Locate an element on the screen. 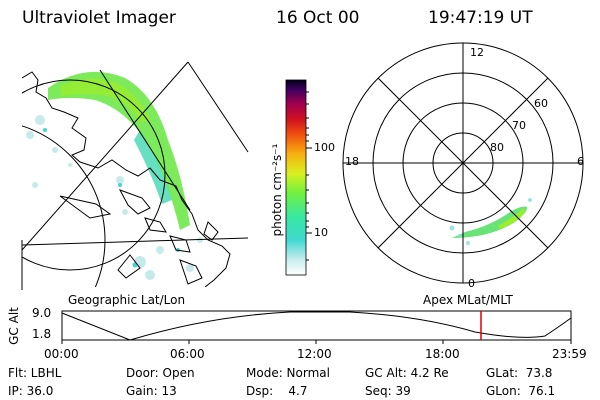 This screenshot has height=400, width=600. altitude-tick-1-8: 1.8 is located at coordinates (42, 334).